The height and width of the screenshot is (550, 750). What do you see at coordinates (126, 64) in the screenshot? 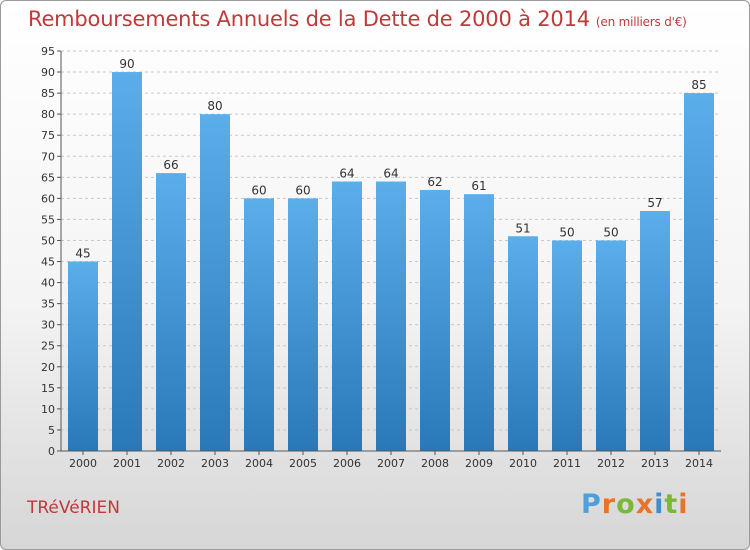
I see `data-label: 90` at bounding box center [126, 64].